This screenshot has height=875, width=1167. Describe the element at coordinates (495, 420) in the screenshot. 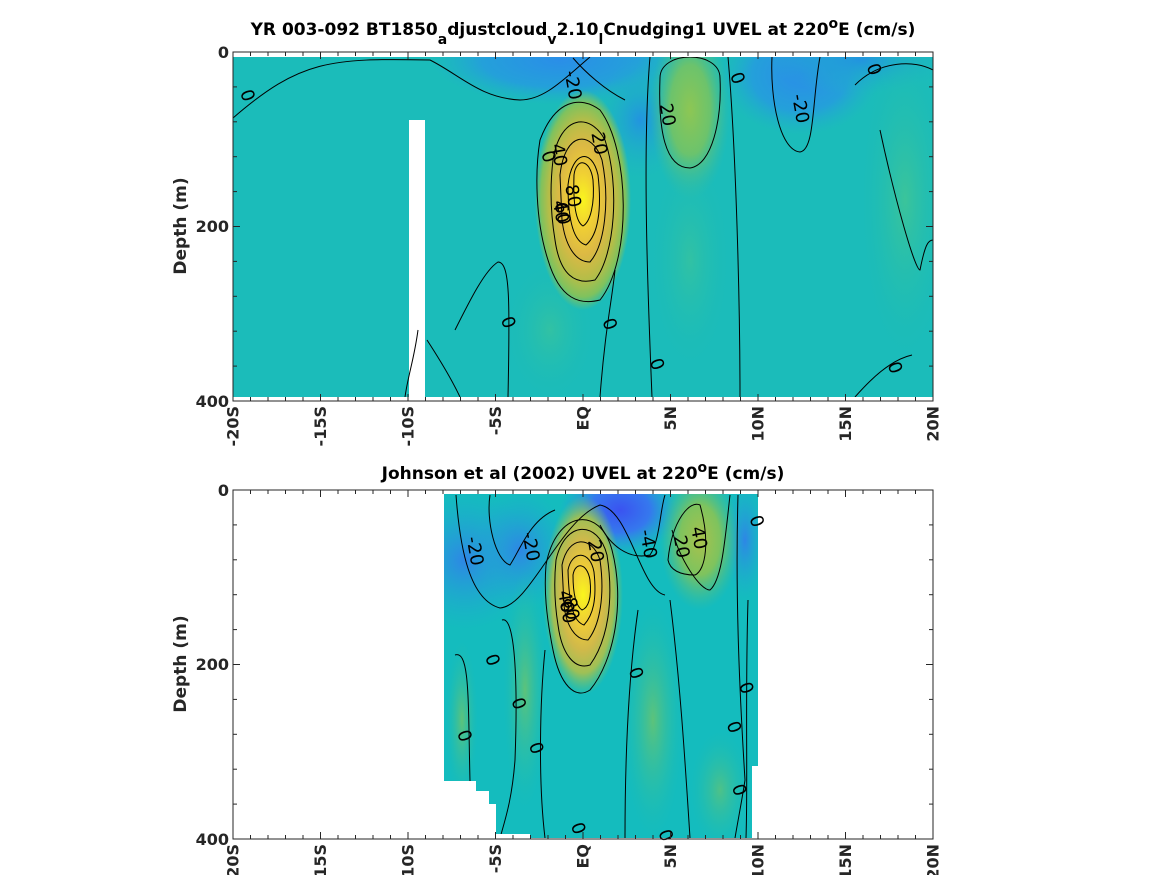

I see `top-xtick-label-3: -5S` at that location.